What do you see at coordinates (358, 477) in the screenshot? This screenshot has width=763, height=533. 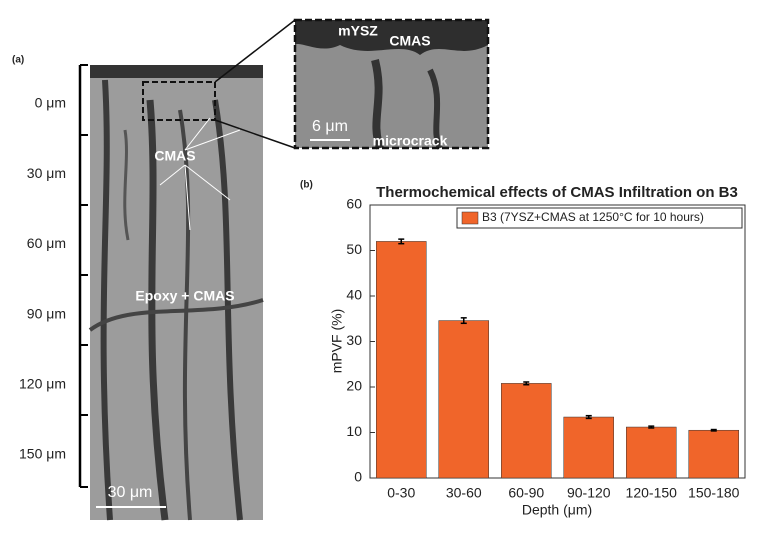 I see `y-tick-label: 0` at bounding box center [358, 477].